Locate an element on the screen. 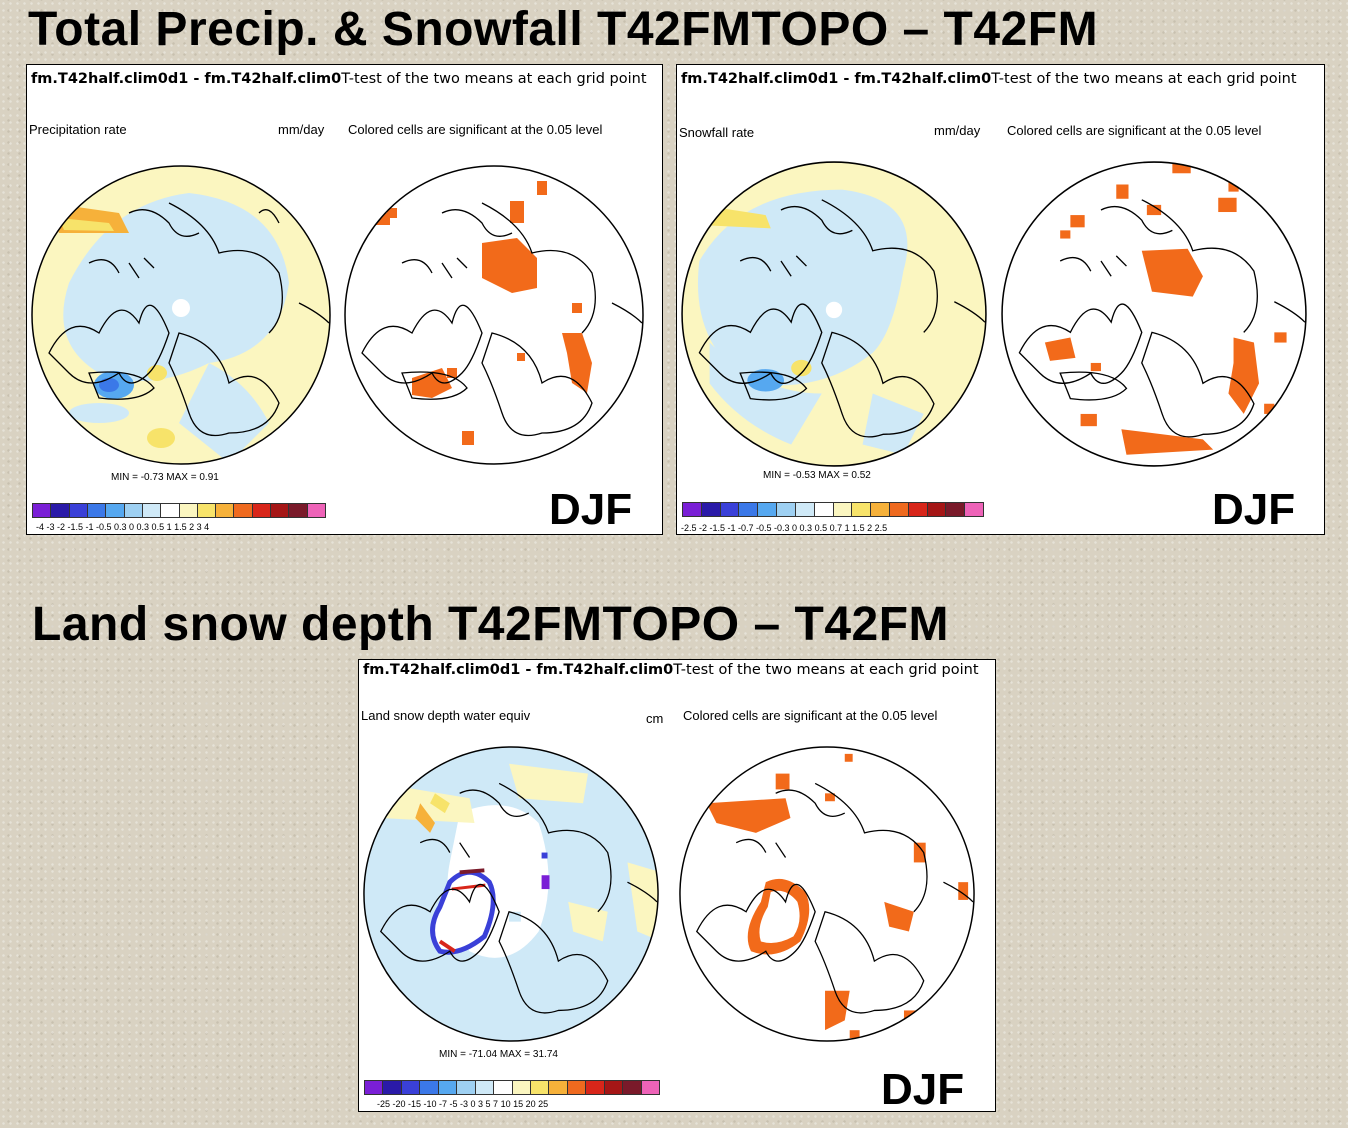 The height and width of the screenshot is (1128, 1348). variable-label: Precipitation rate is located at coordinates (78, 129).